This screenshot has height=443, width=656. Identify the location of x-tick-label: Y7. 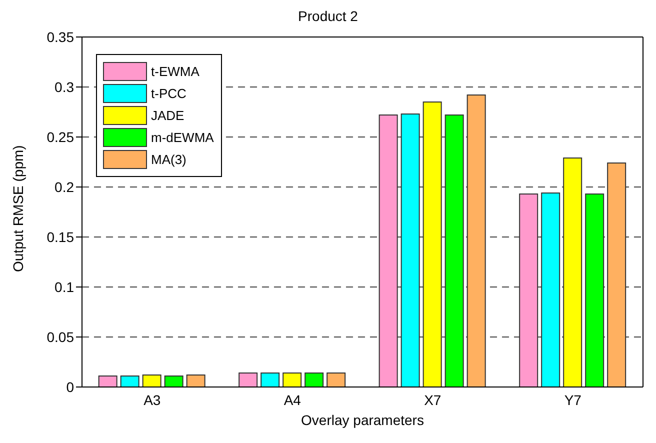
(573, 400).